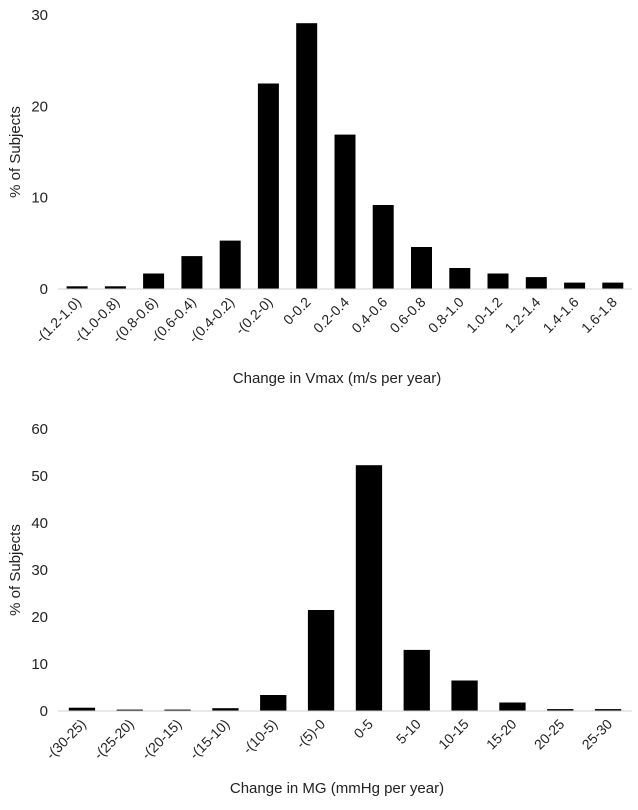 This screenshot has width=638, height=810. What do you see at coordinates (408, 731) in the screenshot?
I see `x-tick-label: 5-10` at bounding box center [408, 731].